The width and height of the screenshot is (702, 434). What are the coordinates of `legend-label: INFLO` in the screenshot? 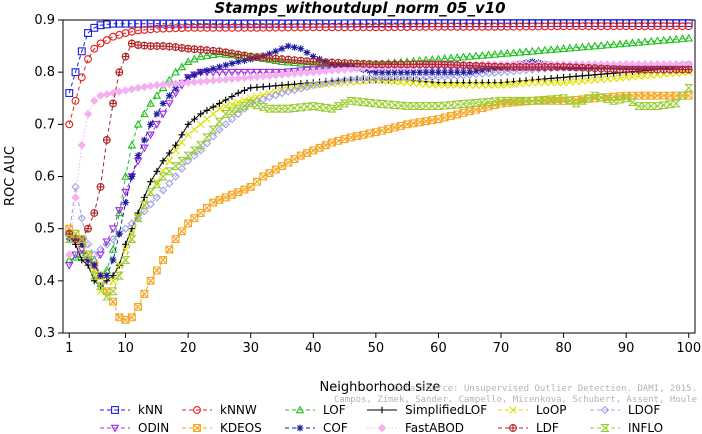 It's located at (645, 427).